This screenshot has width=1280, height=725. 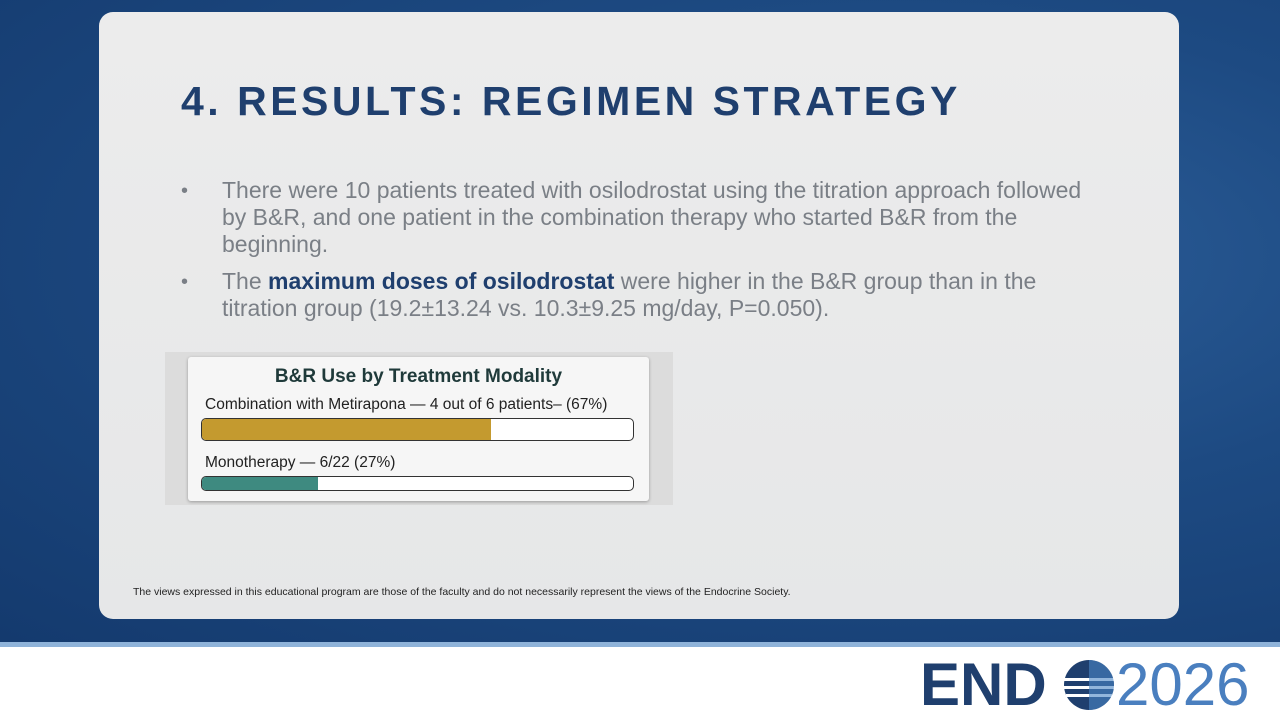 What do you see at coordinates (300, 462) in the screenshot?
I see `bar-label: Monotherapy — 6/22 (27%)` at bounding box center [300, 462].